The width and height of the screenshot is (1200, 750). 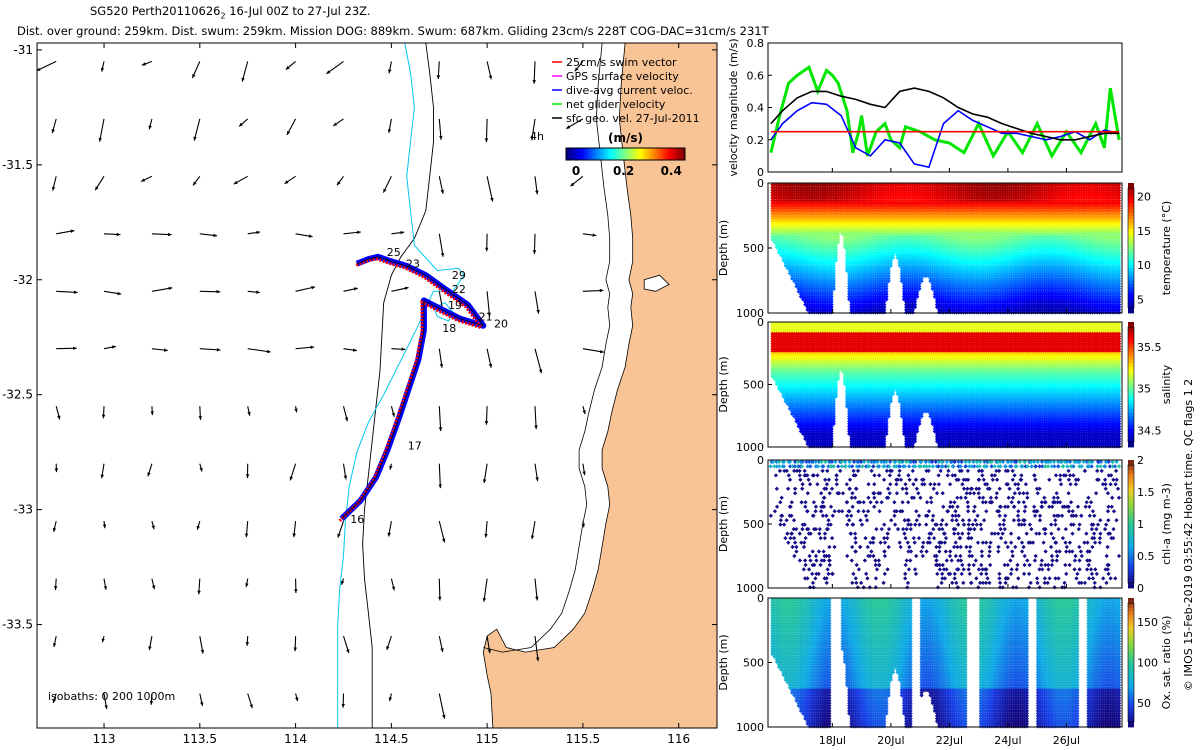 I want to click on velocity-ytick-label: 0.8, so click(x=756, y=43).